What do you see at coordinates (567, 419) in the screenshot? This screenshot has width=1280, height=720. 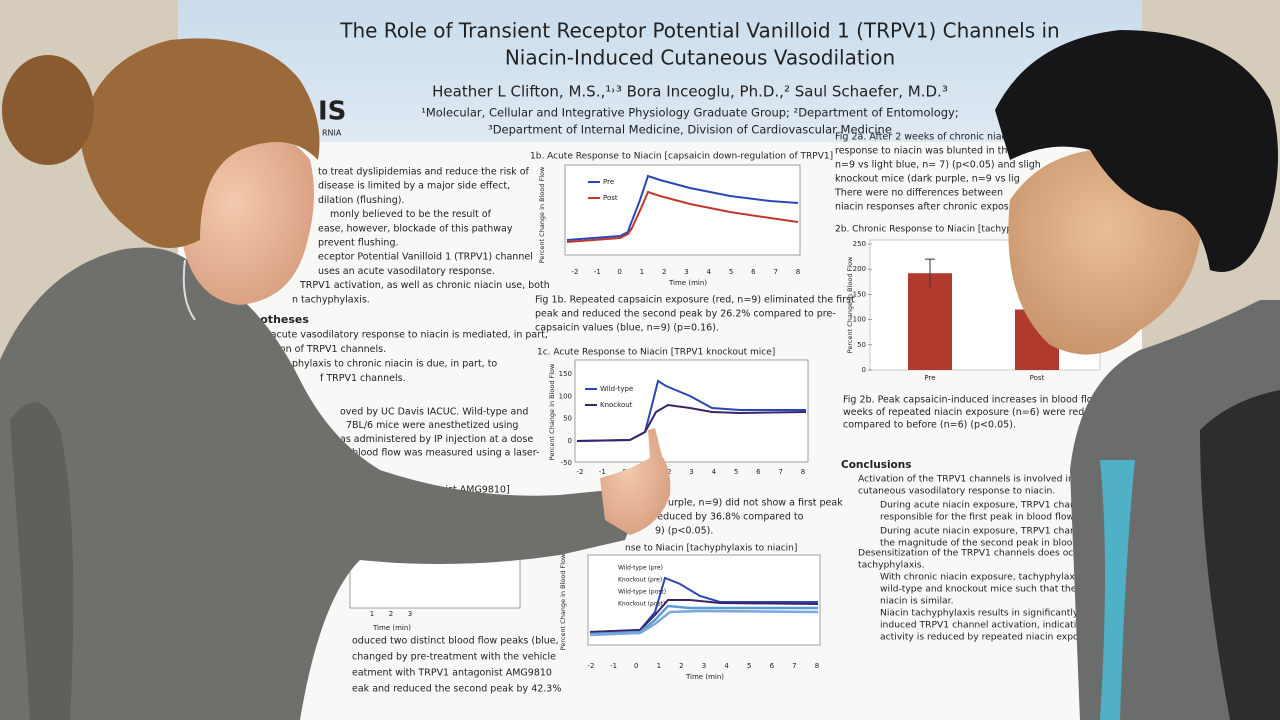 I see `y-tick-label: 50` at bounding box center [567, 419].